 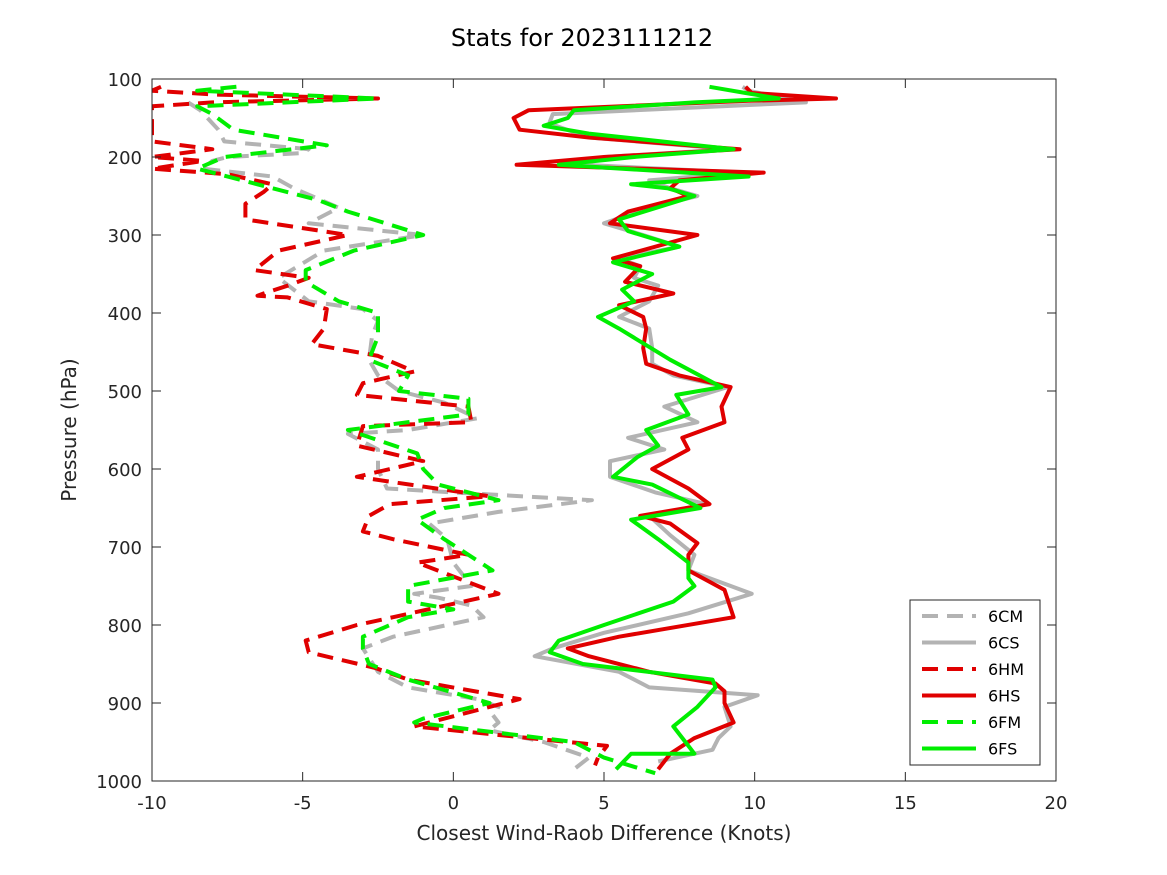 I want to click on legend-label-6fs: 6FS, so click(x=1002, y=749).